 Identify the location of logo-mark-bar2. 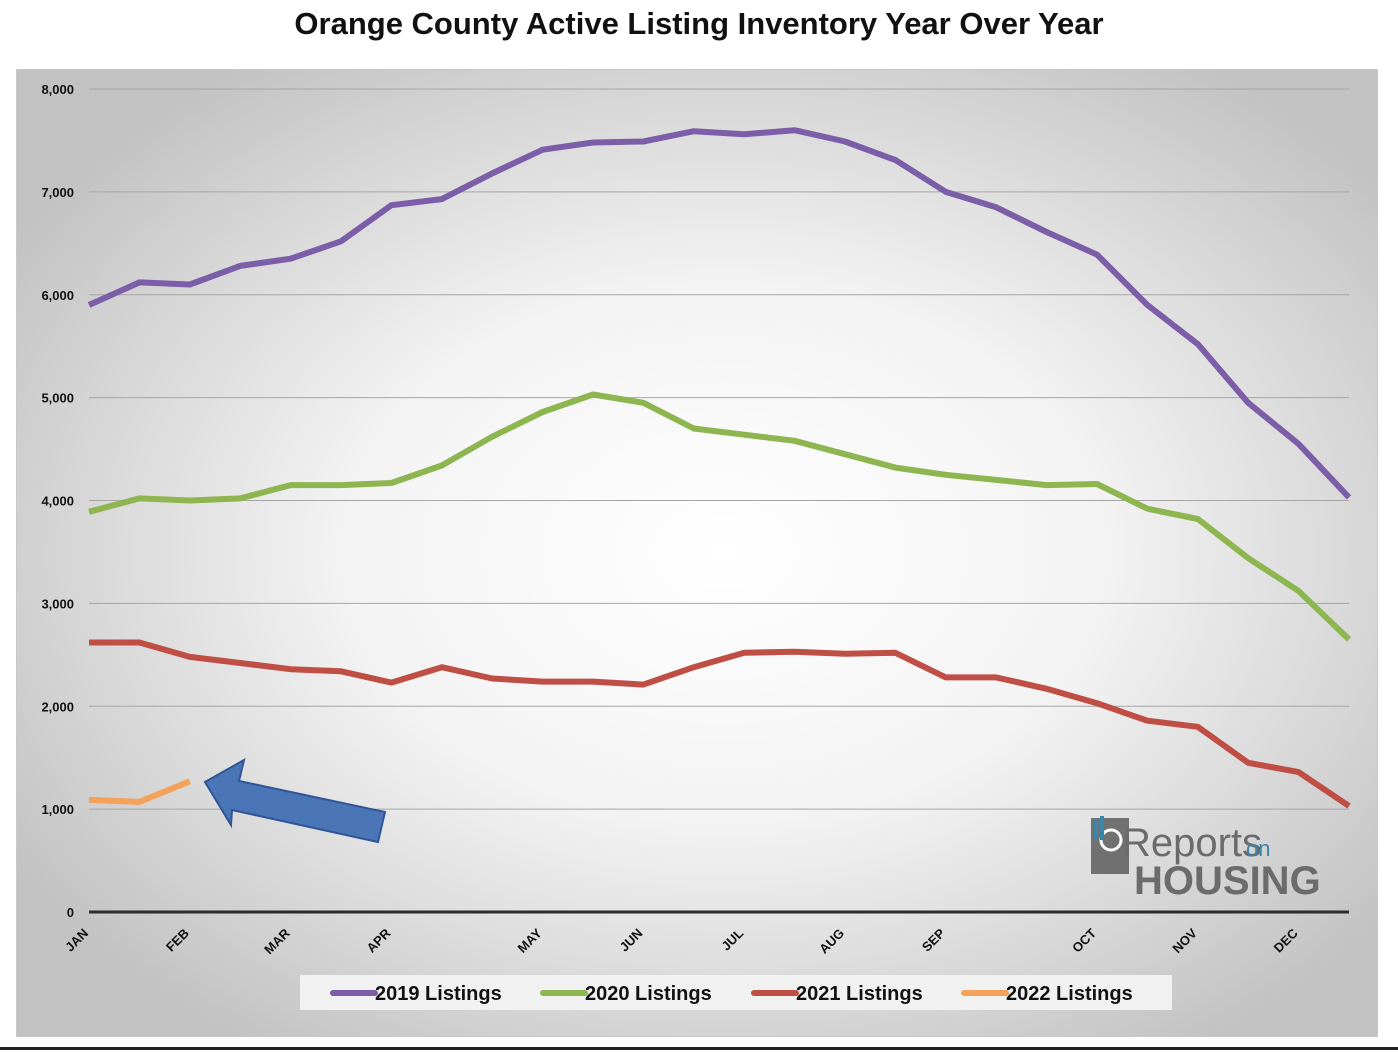
(1102, 828).